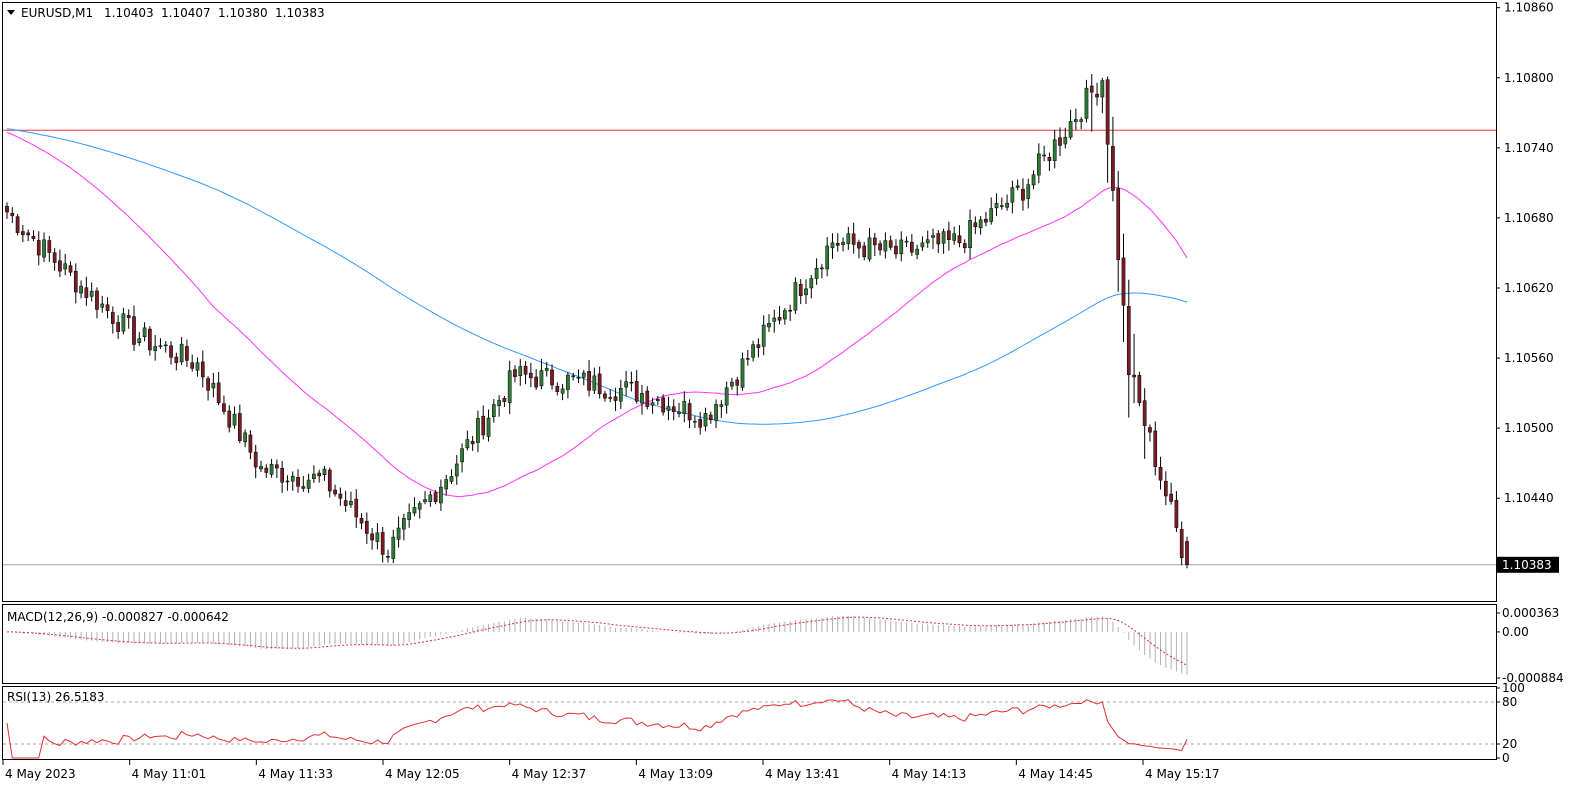 The height and width of the screenshot is (795, 1583). Describe the element at coordinates (1182, 774) in the screenshot. I see `time-tick-label: 4 May 15:17` at that location.